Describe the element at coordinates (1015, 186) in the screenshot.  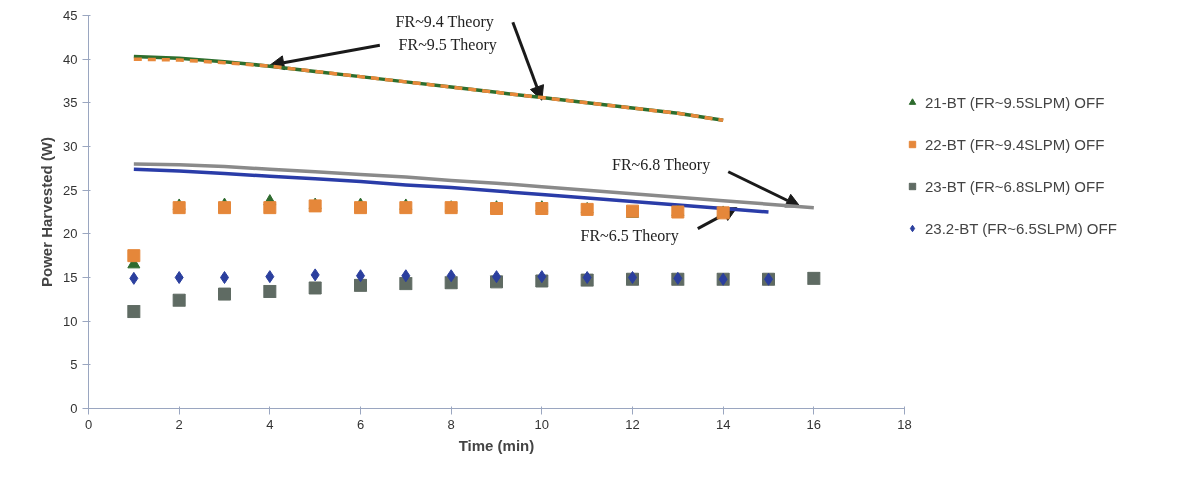
I see `legend-label: 23-BT (FR~6.8SLPM) OFF` at that location.